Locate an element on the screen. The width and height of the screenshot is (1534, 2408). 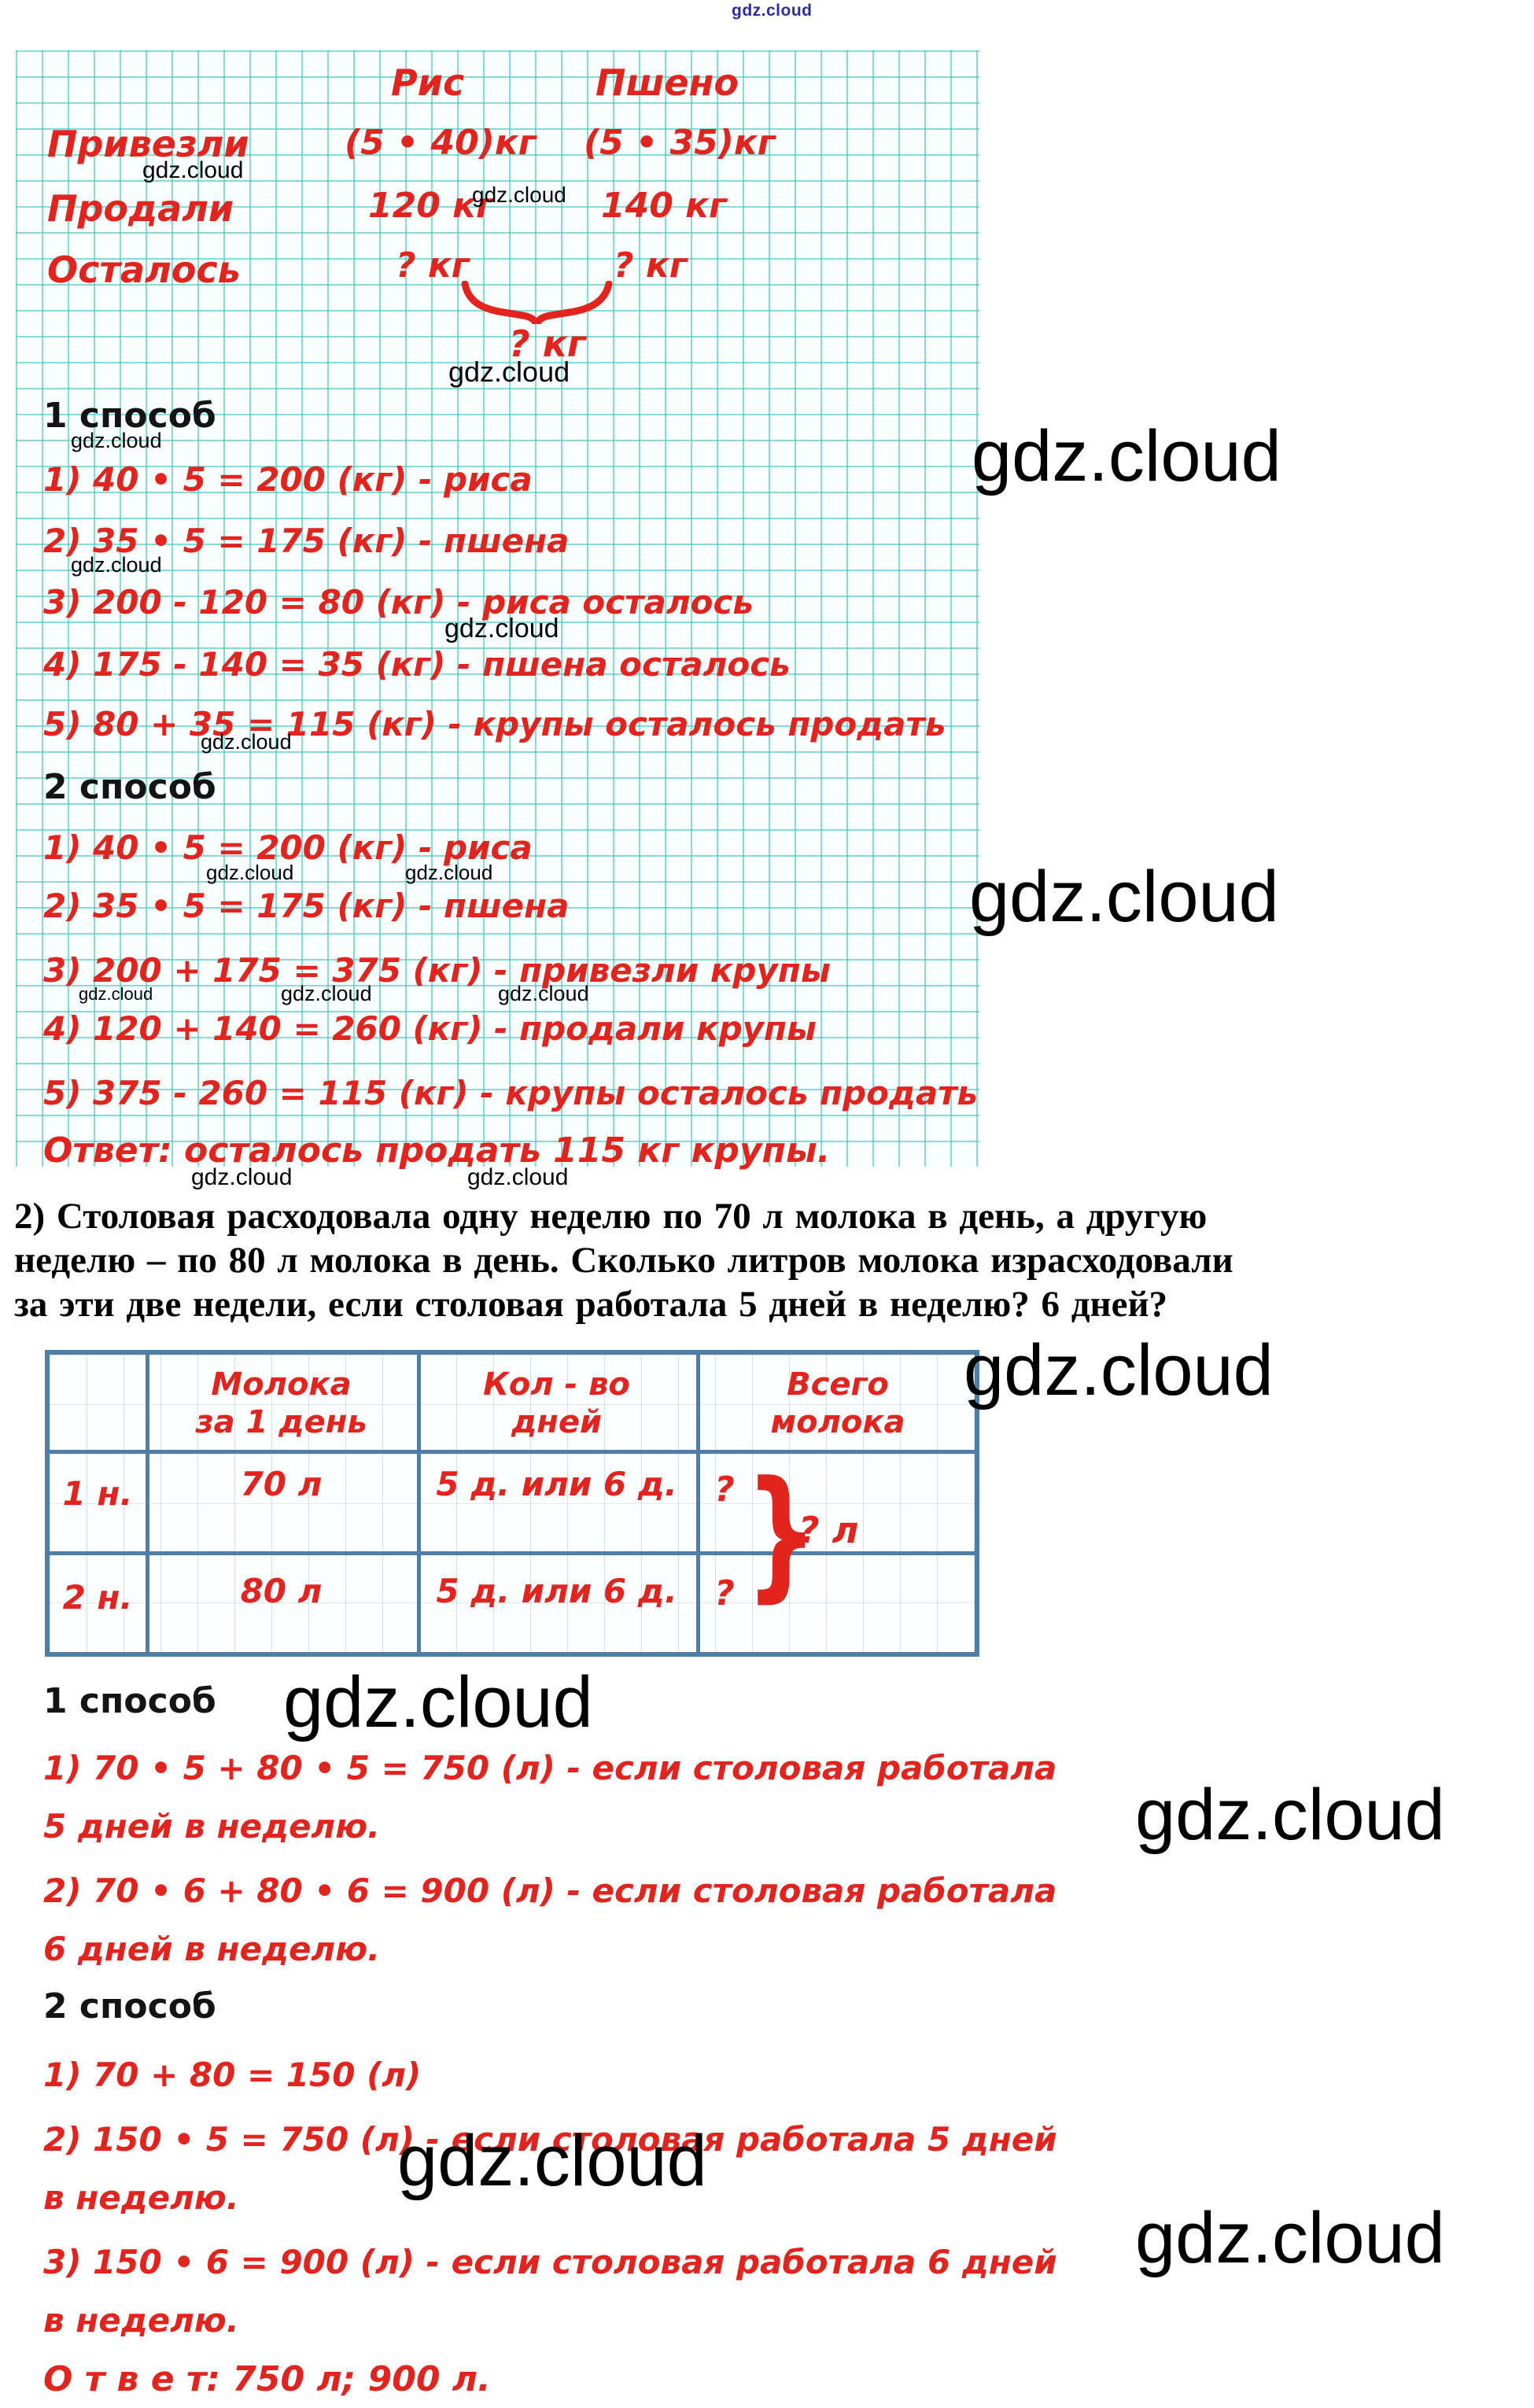
solution-step: 6 дней в неделю. is located at coordinates (211, 1949).